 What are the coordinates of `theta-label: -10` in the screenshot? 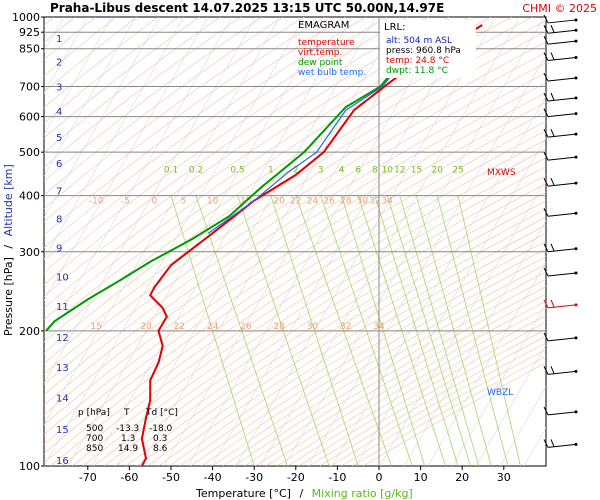 It's located at (96, 202).